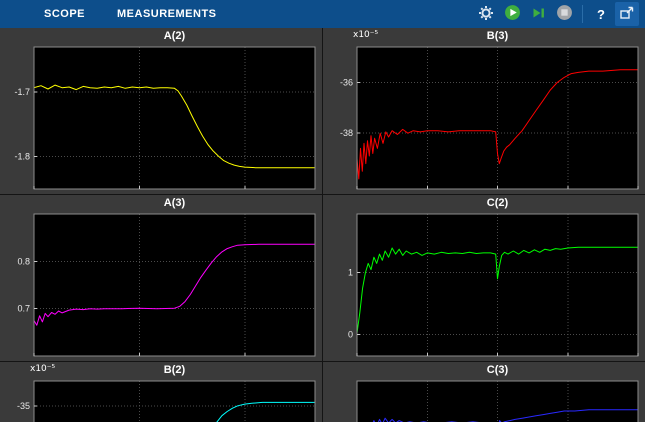  What do you see at coordinates (350, 273) in the screenshot?
I see `svg-text: 1` at bounding box center [350, 273].